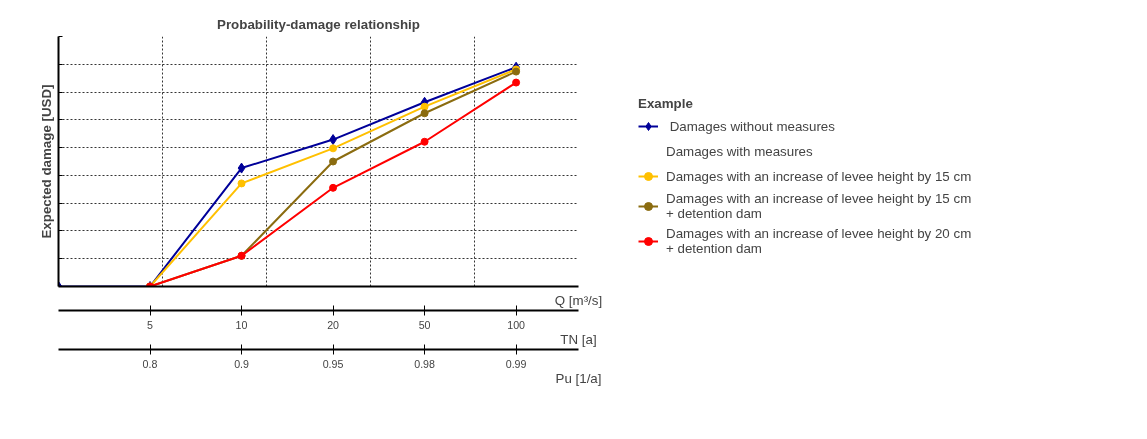  What do you see at coordinates (150, 324) in the screenshot?
I see `x-tick-label: 5` at bounding box center [150, 324].